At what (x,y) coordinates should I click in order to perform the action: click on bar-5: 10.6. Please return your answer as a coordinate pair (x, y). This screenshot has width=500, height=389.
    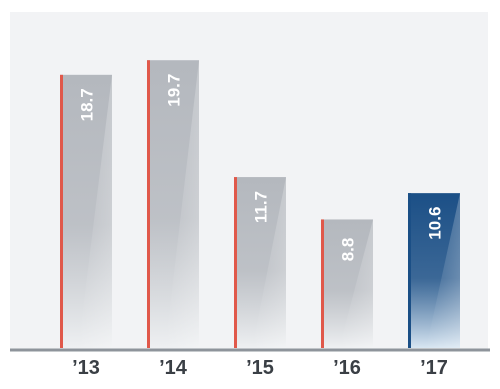
    Looking at the image, I should click on (434, 270).